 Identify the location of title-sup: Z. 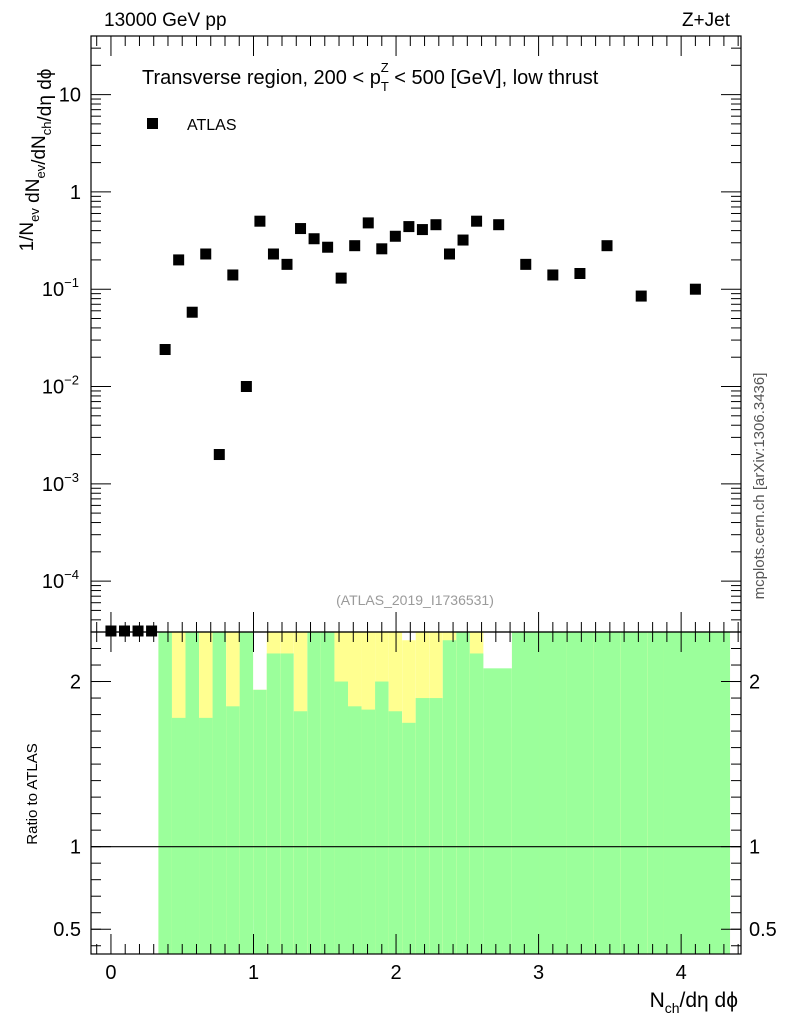
(385, 67).